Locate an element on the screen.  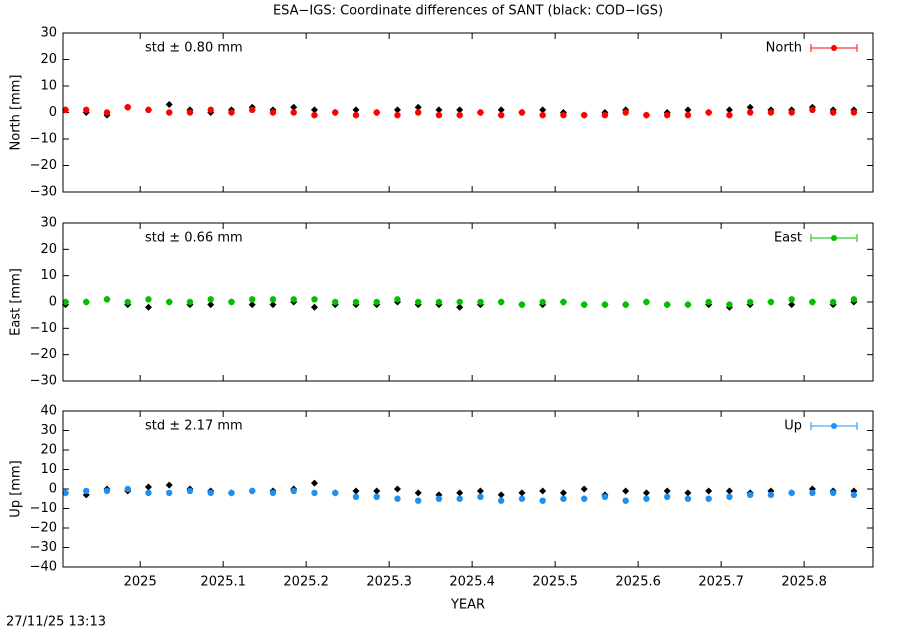
y-tick-label: −10 is located at coordinates (43, 508).